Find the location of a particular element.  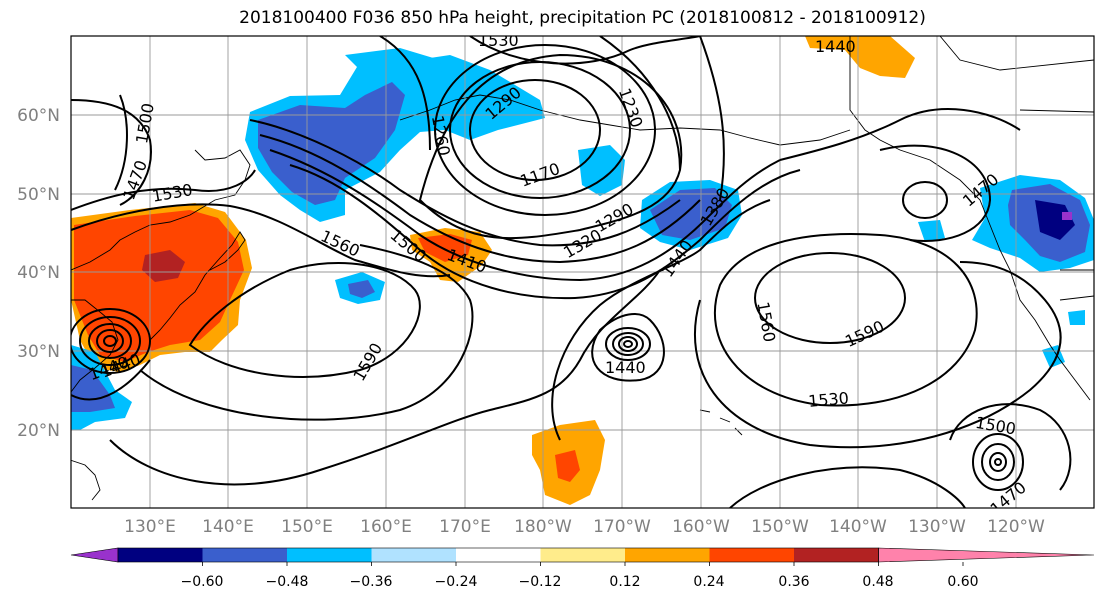

colorbar-tick-label: −0.60 is located at coordinates (202, 582).